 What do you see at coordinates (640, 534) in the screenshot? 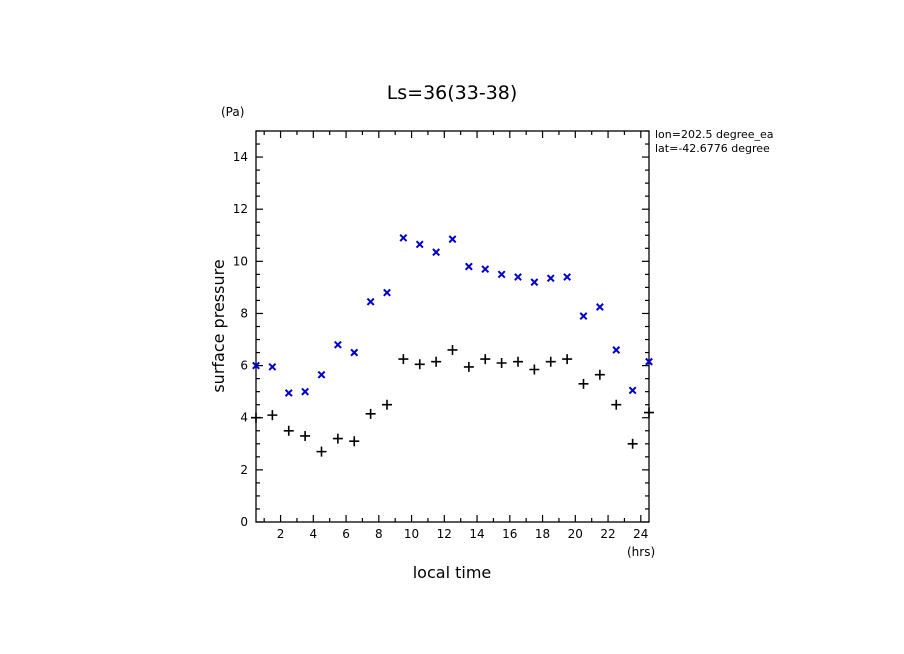
I see `x-tick-label: 24` at bounding box center [640, 534].